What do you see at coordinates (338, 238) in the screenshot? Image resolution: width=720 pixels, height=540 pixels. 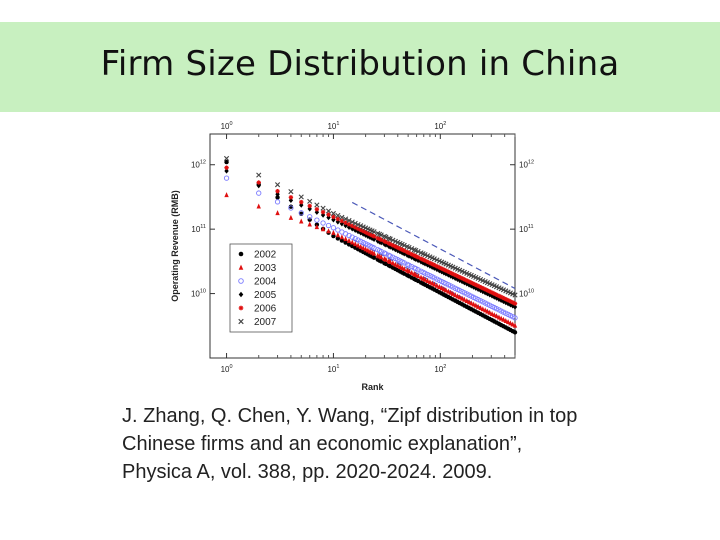 I see `series-2002-point` at bounding box center [338, 238].